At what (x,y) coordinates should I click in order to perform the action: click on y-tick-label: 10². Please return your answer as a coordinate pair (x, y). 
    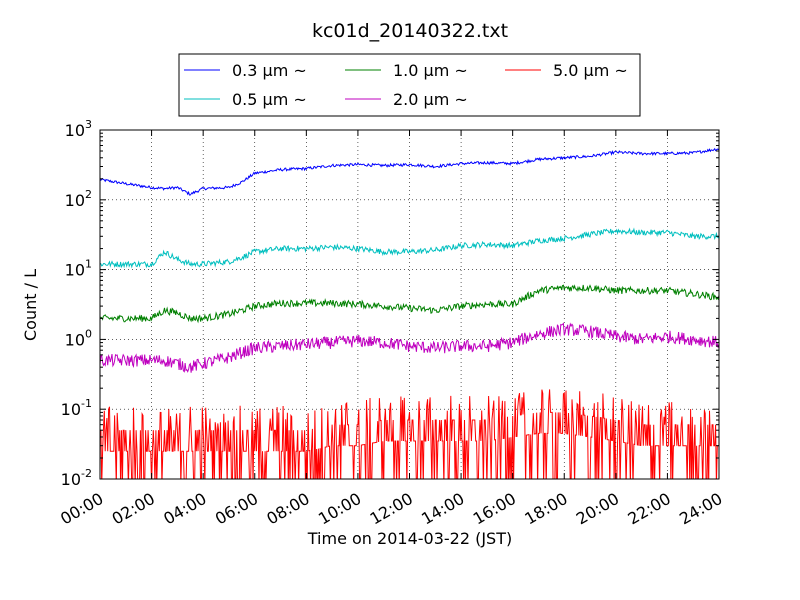
    Looking at the image, I should click on (78, 199).